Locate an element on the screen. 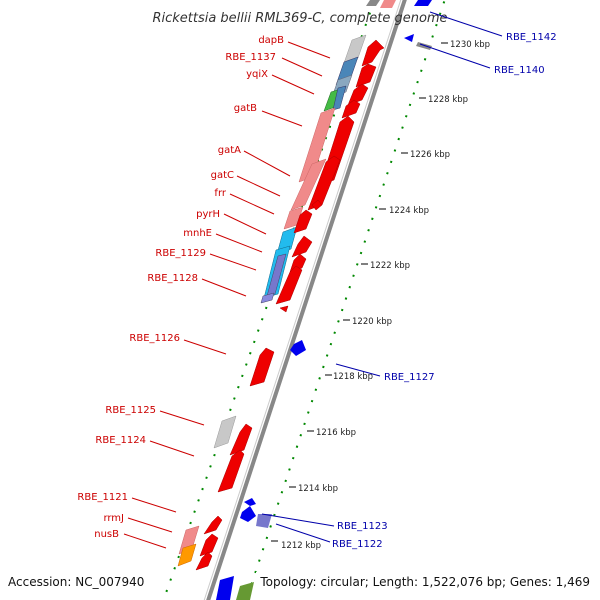 The width and height of the screenshot is (600, 600). footer-topology-bg is located at coordinates (425, 581).